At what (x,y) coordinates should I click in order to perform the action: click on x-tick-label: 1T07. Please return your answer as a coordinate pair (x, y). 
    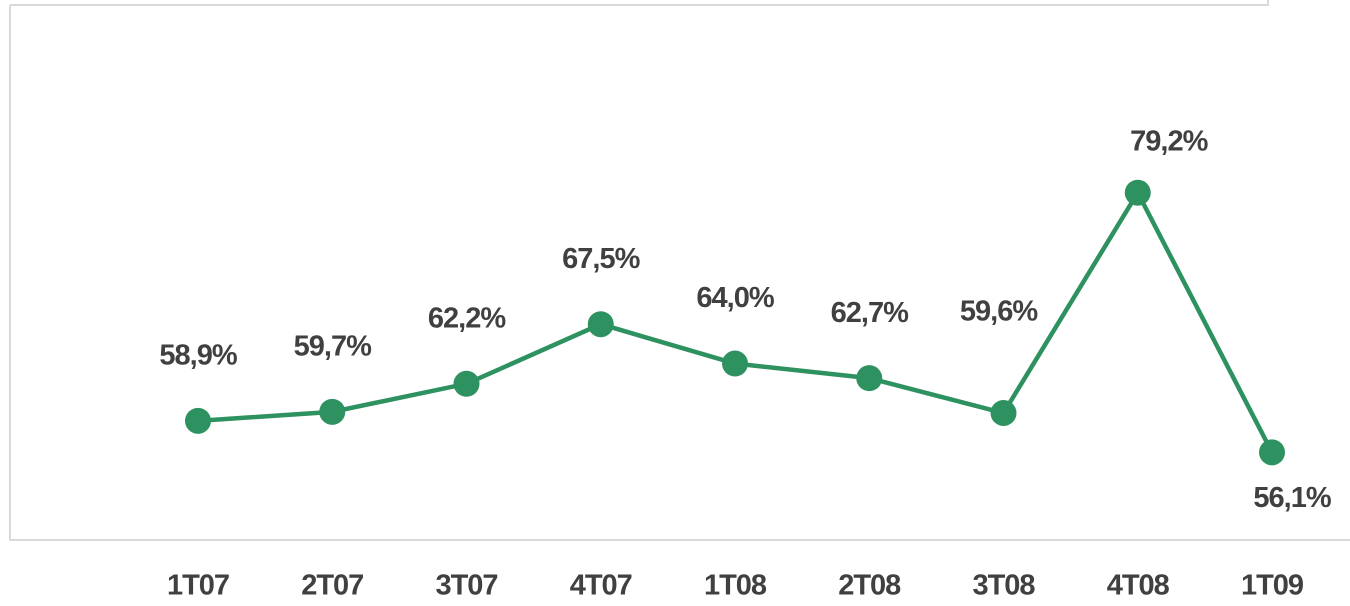
    Looking at the image, I should click on (198, 586).